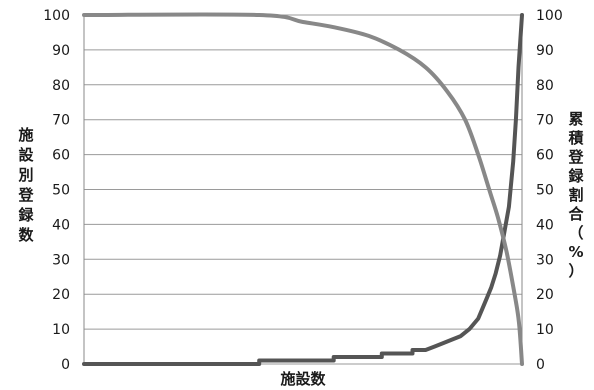  I want to click on left-tick-label: 100, so click(56, 16).